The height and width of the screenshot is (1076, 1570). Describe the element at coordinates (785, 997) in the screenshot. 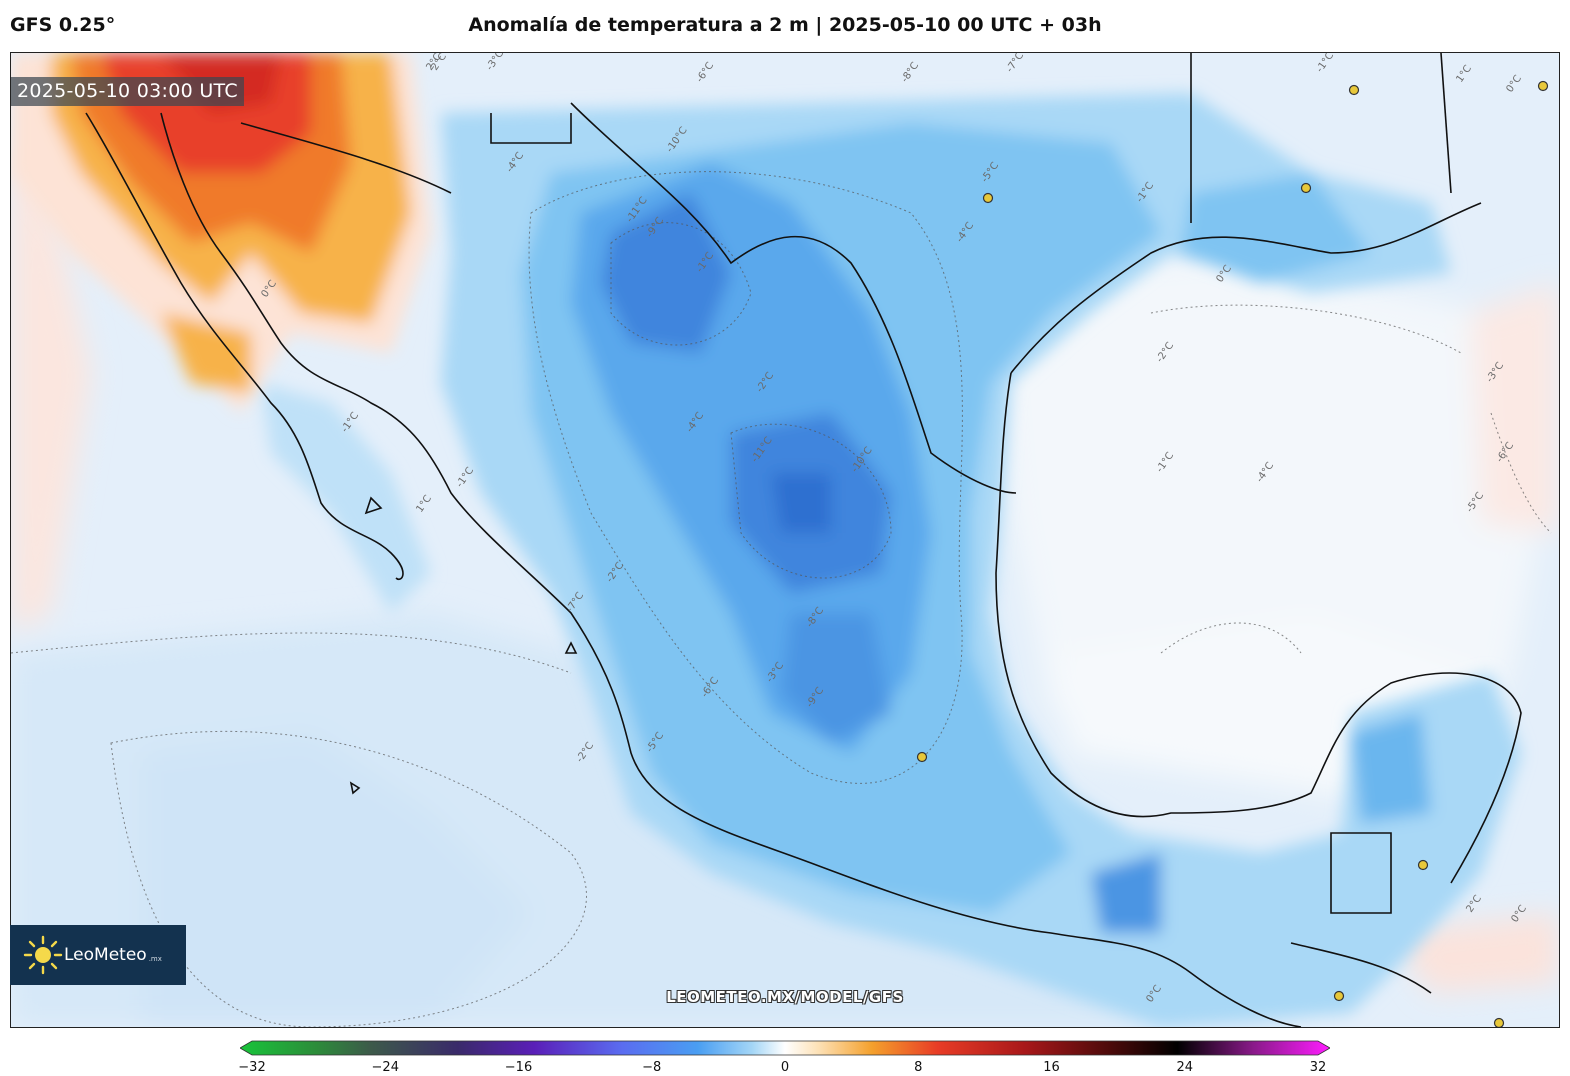

I see `watermark-url: LEOMETEO.MX/MODEL/GFS` at that location.